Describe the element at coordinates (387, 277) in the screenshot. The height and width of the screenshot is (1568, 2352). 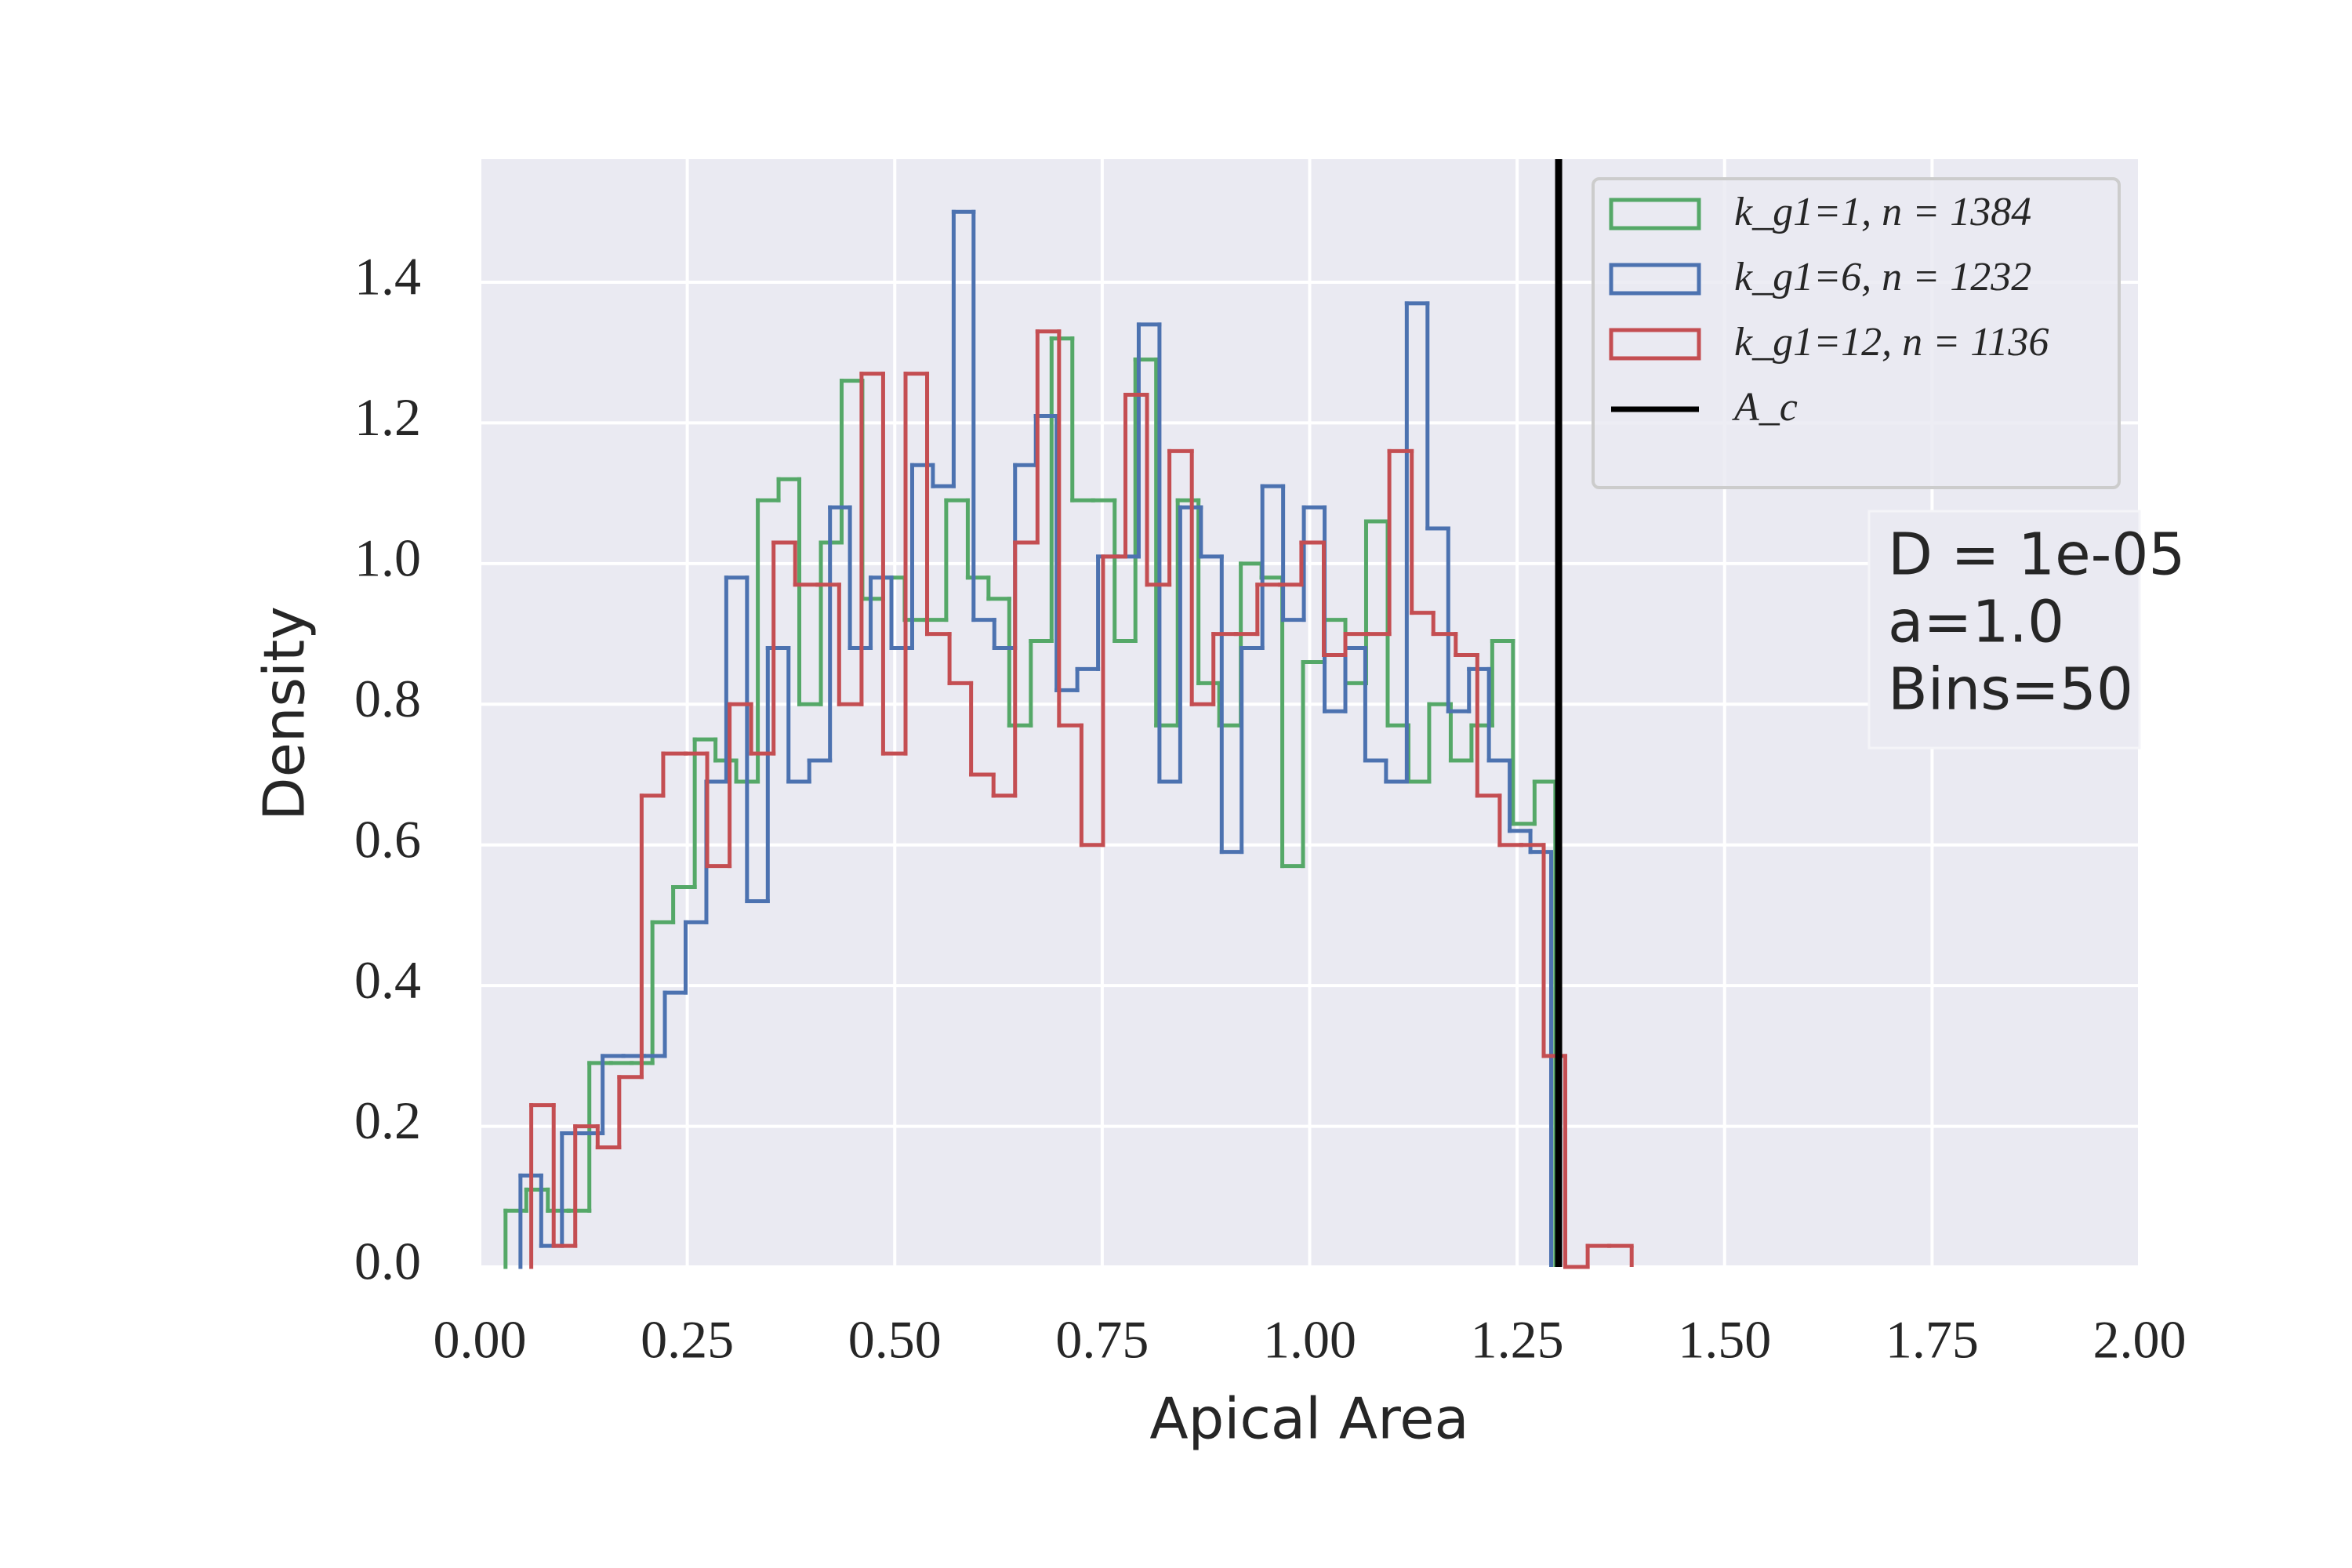
I see `y-tick-label: 1.4` at that location.